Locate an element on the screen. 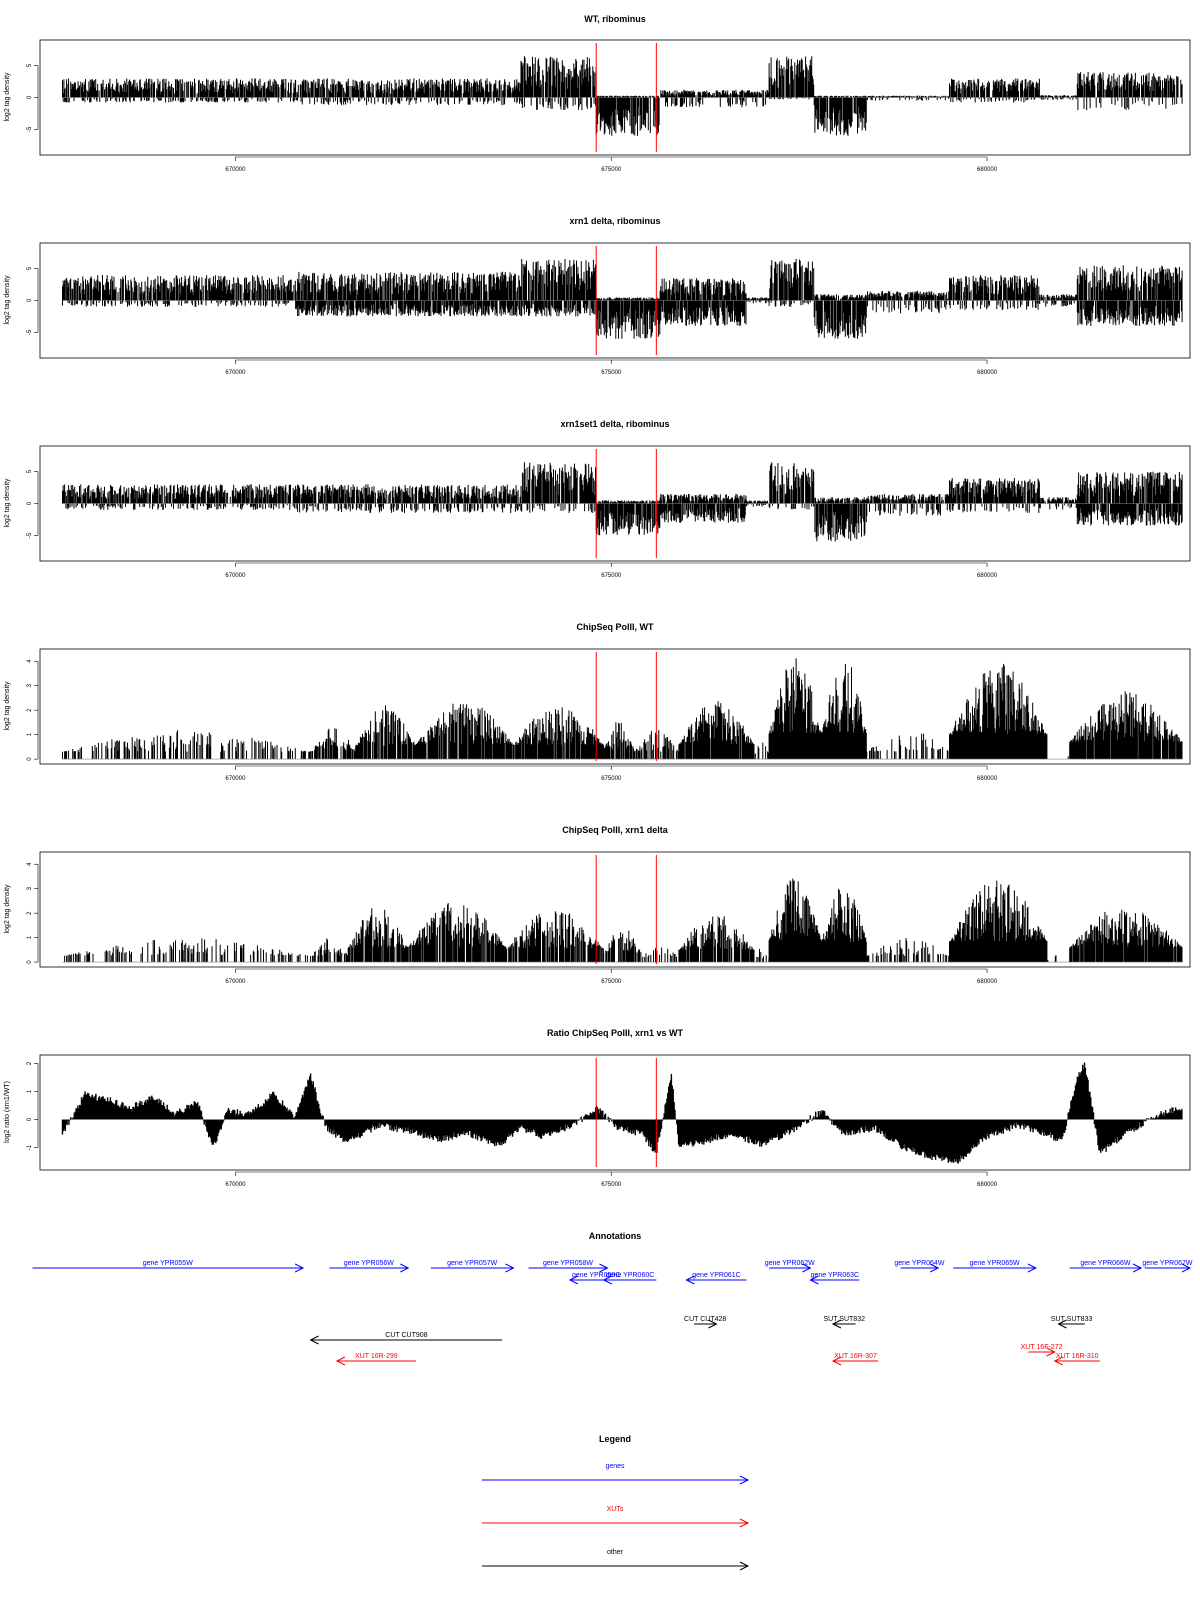  annotation-item: gene YPR065W is located at coordinates (995, 1266).